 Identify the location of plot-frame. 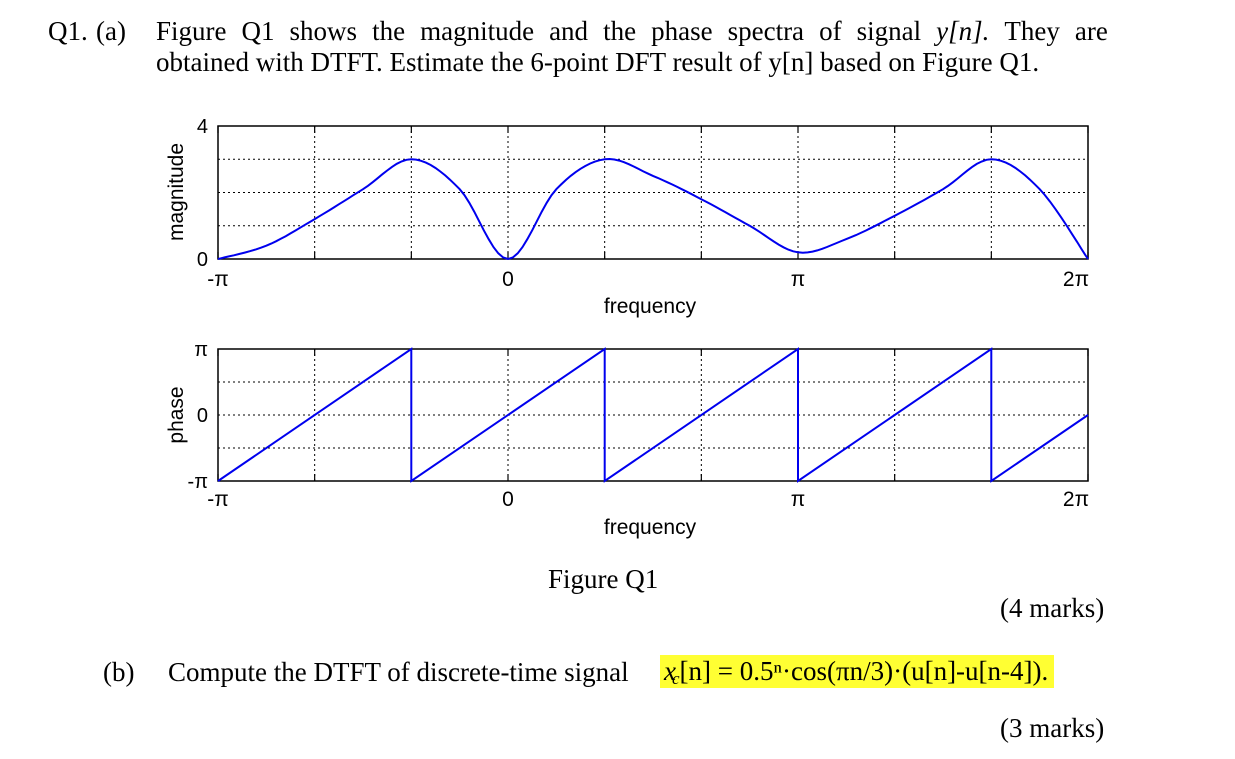
(653, 192).